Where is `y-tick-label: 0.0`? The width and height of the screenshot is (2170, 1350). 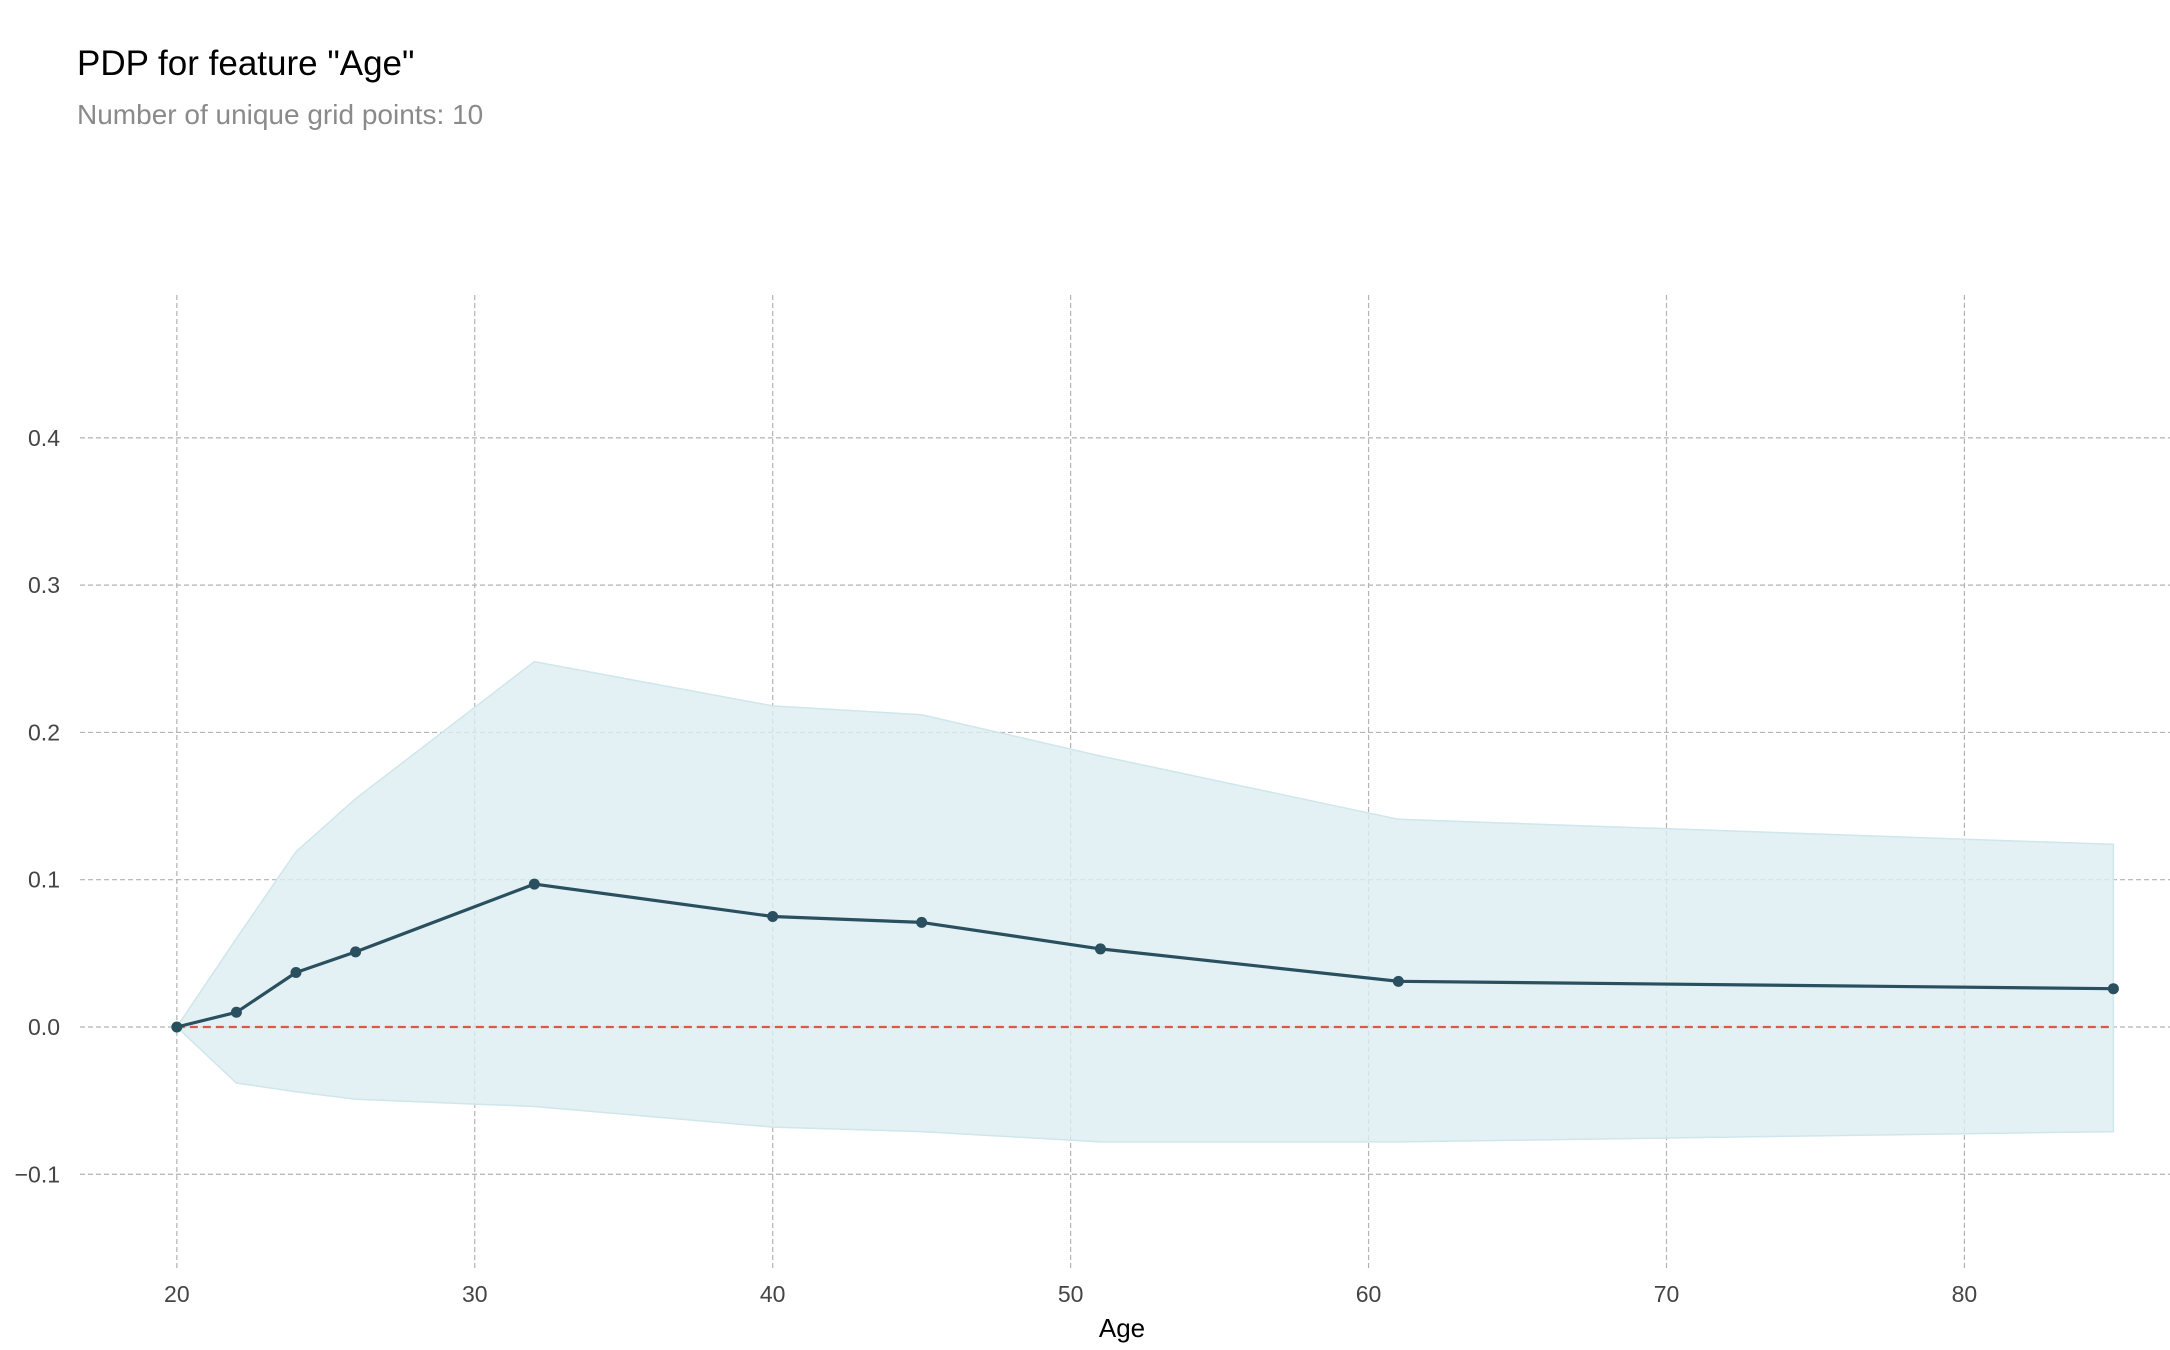 y-tick-label: 0.0 is located at coordinates (44, 1027).